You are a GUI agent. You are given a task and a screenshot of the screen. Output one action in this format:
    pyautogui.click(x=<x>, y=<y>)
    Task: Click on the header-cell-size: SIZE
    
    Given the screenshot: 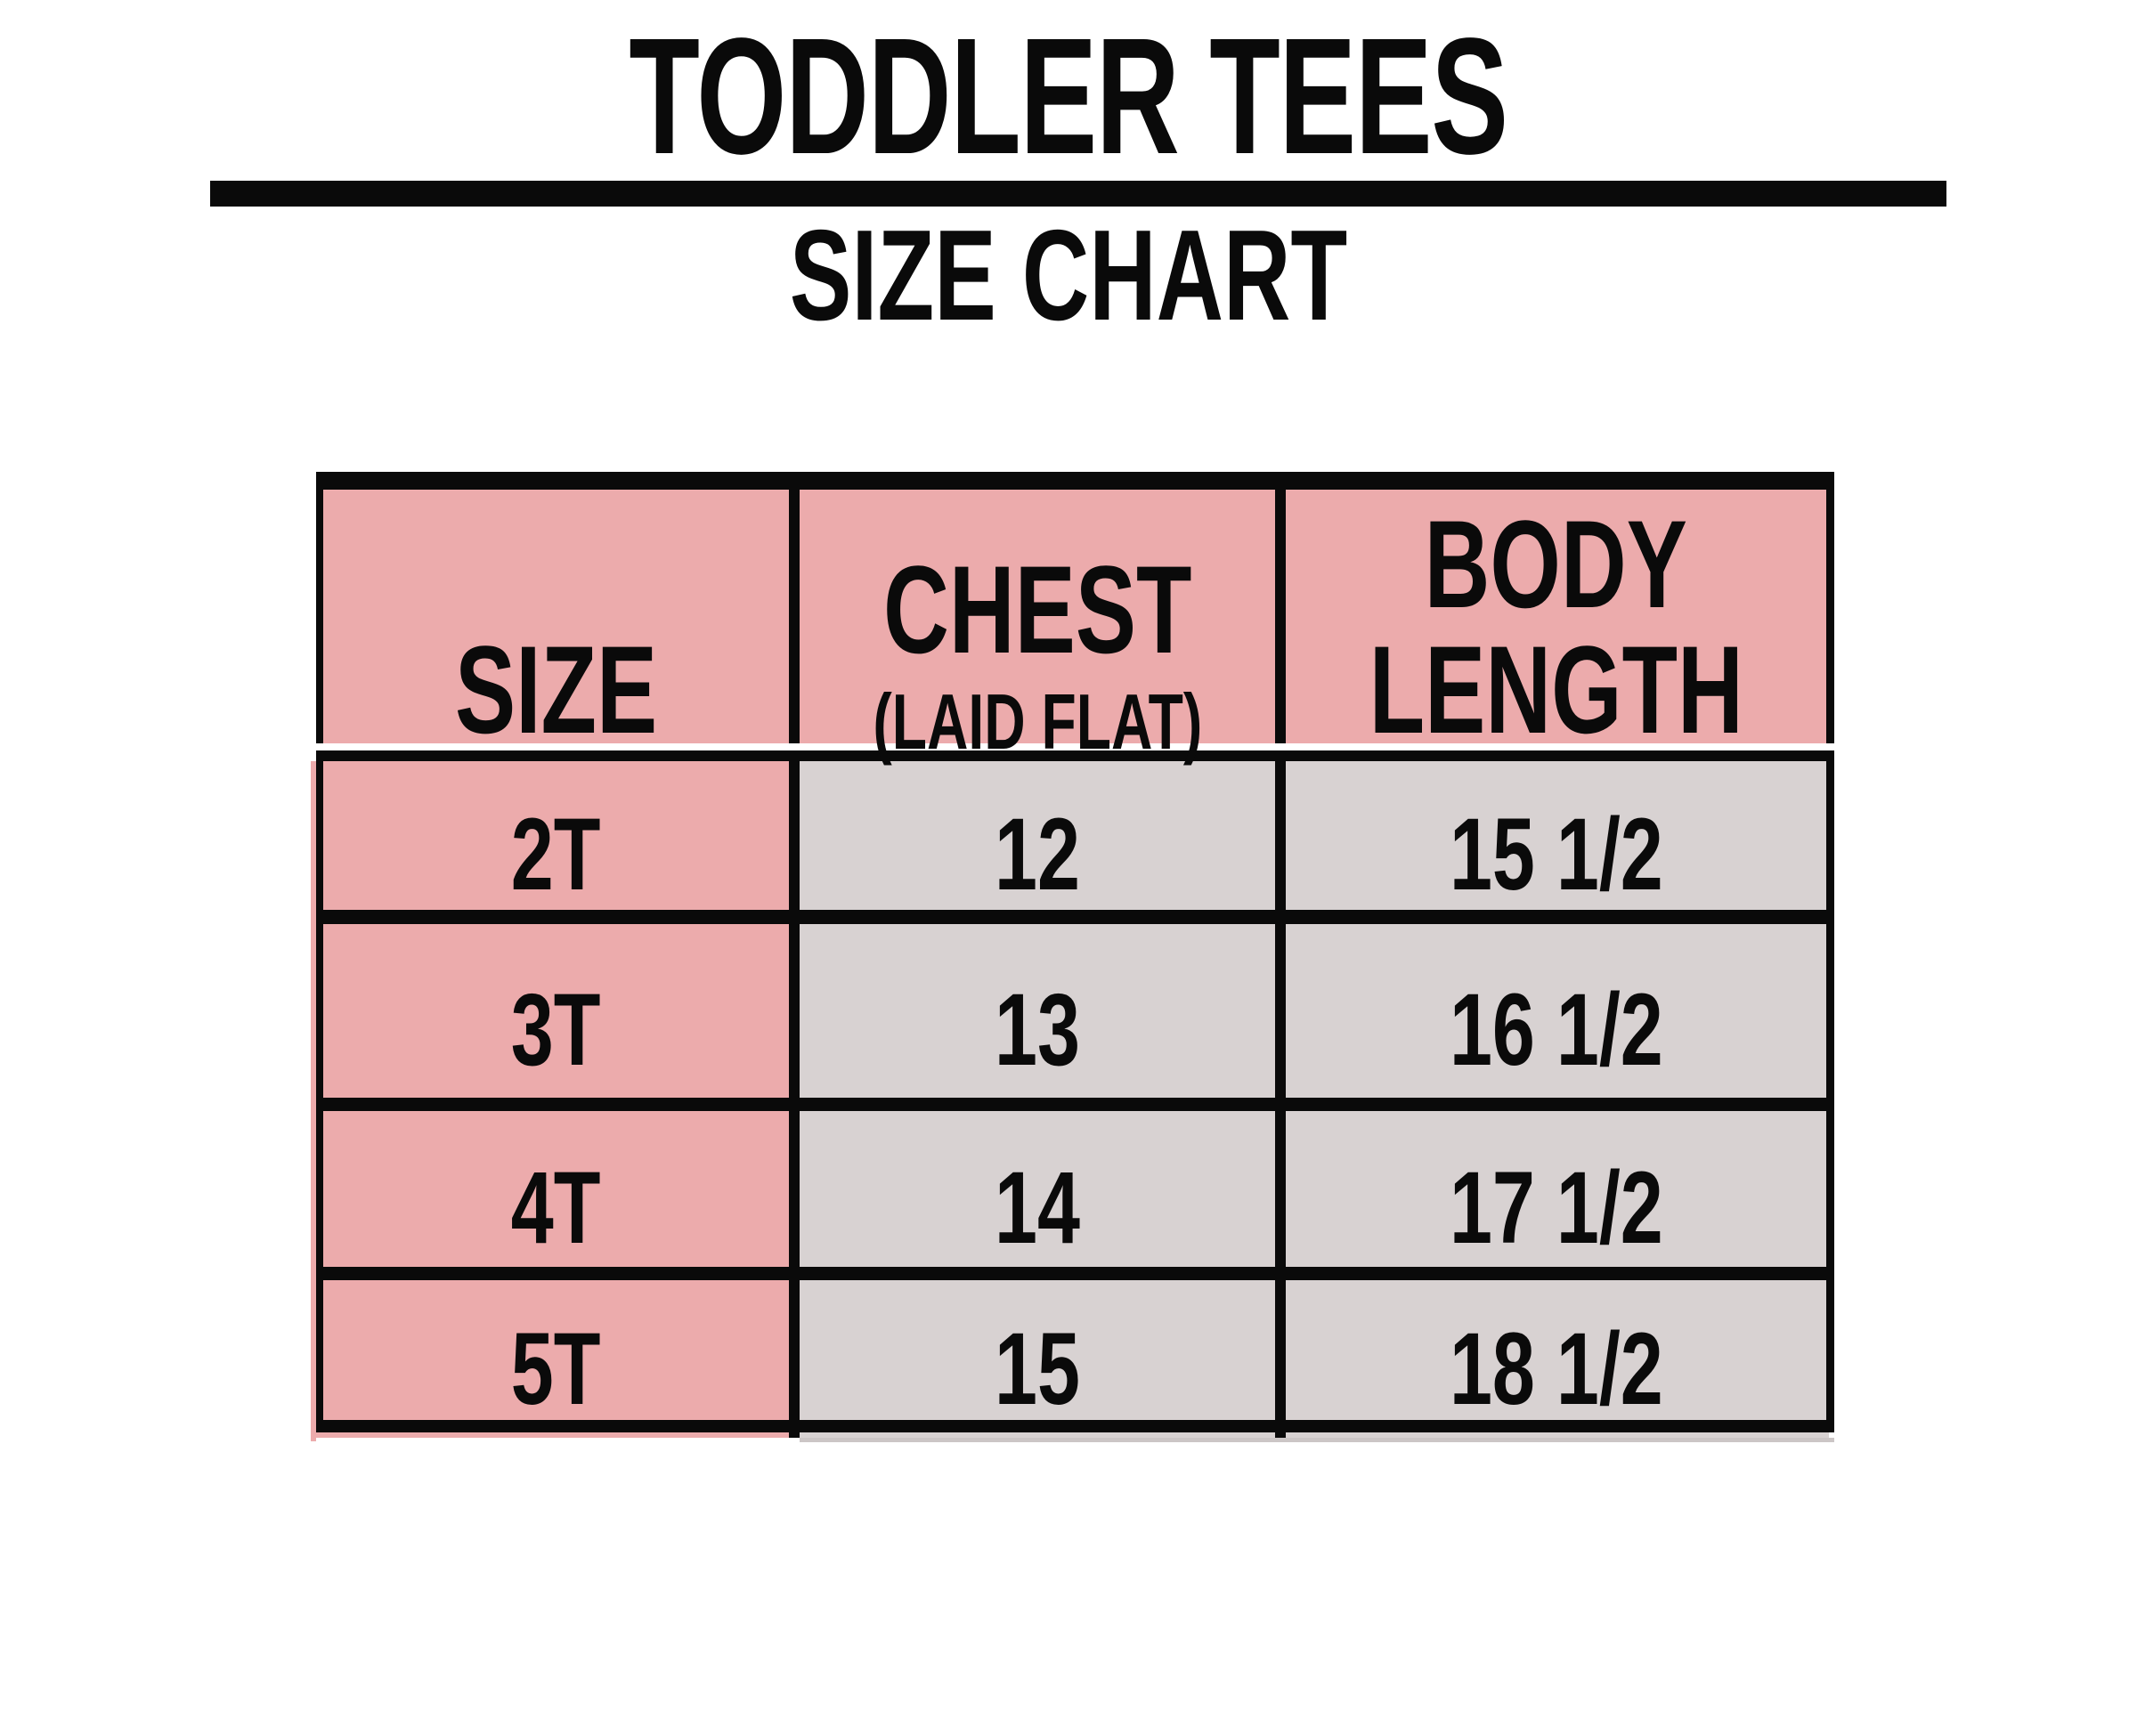 What is the action you would take?
    pyautogui.click(x=556, y=621)
    